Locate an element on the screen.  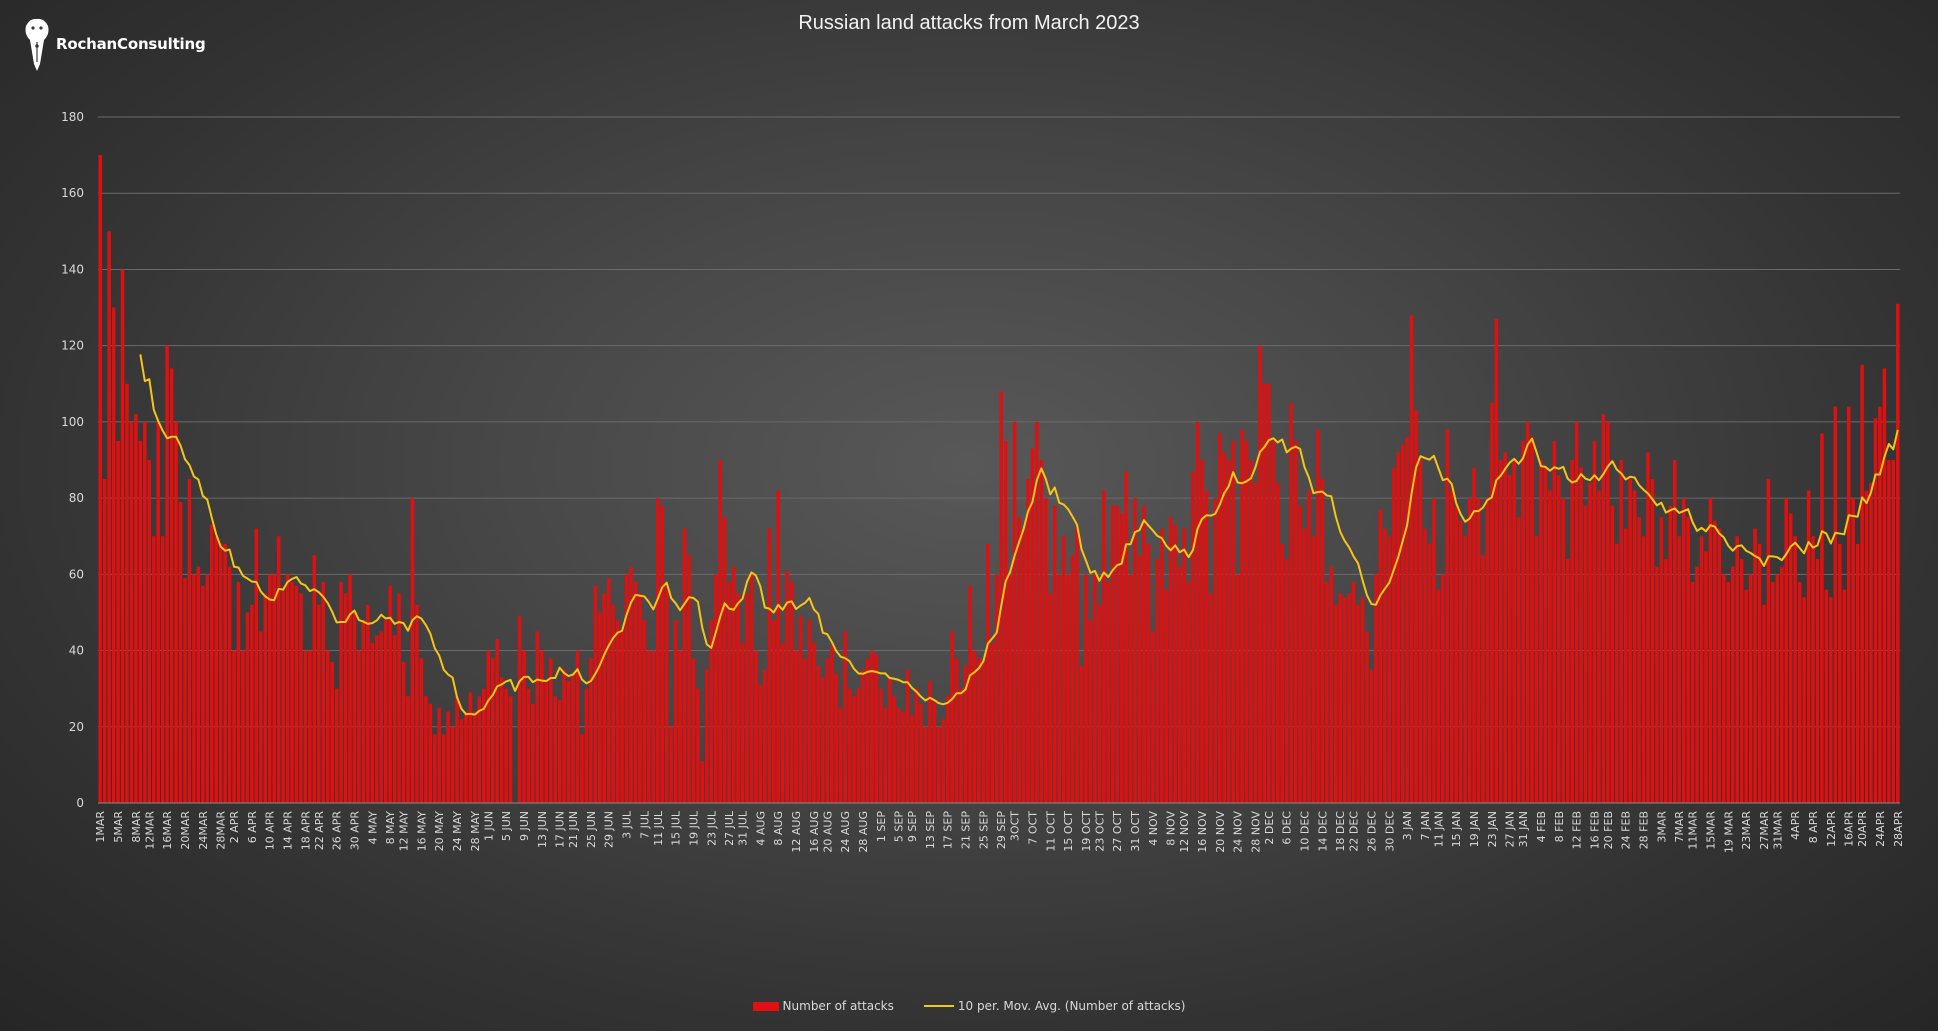
x-tick-label: 24 AUG is located at coordinates (845, 832).